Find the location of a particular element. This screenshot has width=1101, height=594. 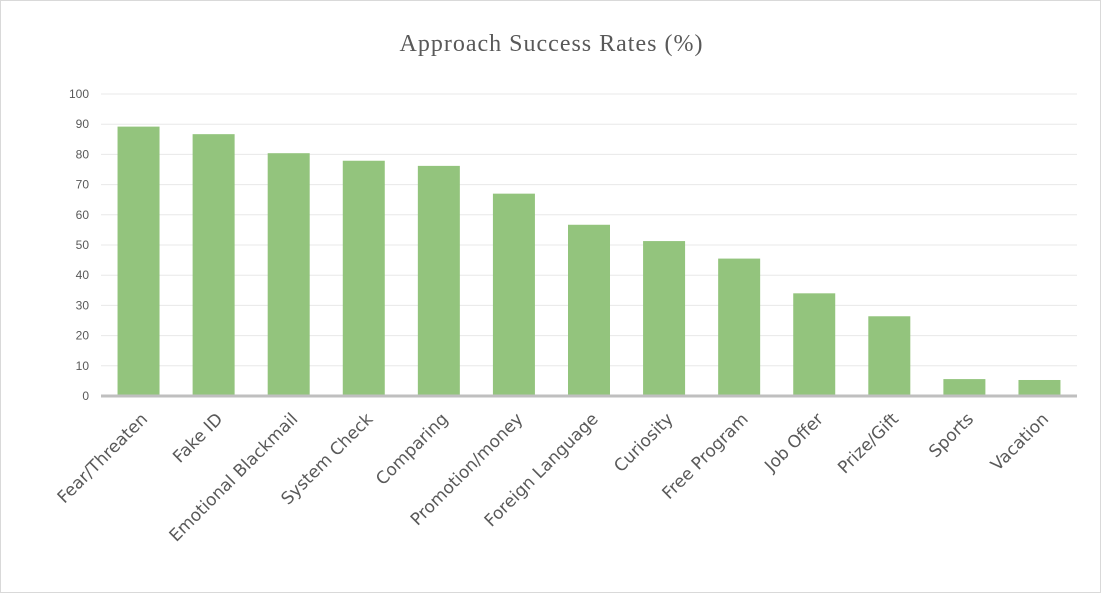

y-axis-tick-labels: 0 10 20 30 40 50 60 70 80 90 100 is located at coordinates (79, 245).